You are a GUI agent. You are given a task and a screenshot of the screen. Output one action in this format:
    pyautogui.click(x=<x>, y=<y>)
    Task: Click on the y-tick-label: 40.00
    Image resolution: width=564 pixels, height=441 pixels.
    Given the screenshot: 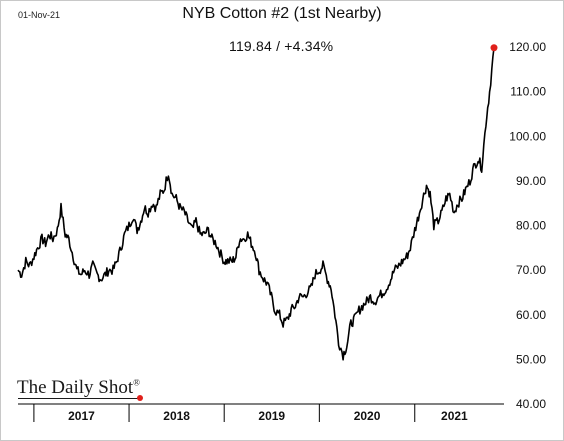 What is the action you would take?
    pyautogui.click(x=531, y=404)
    